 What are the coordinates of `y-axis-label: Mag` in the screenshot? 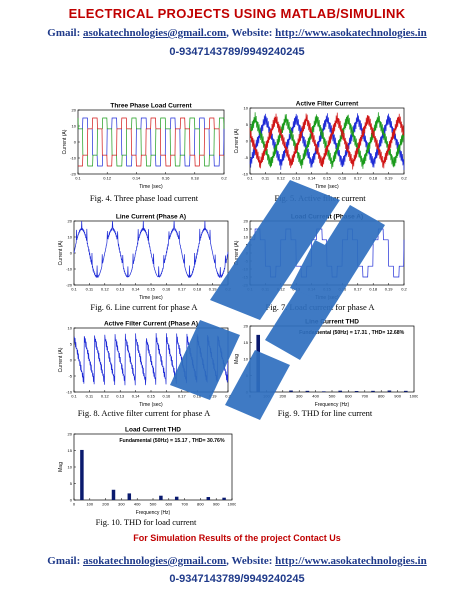 It's located at (61, 467).